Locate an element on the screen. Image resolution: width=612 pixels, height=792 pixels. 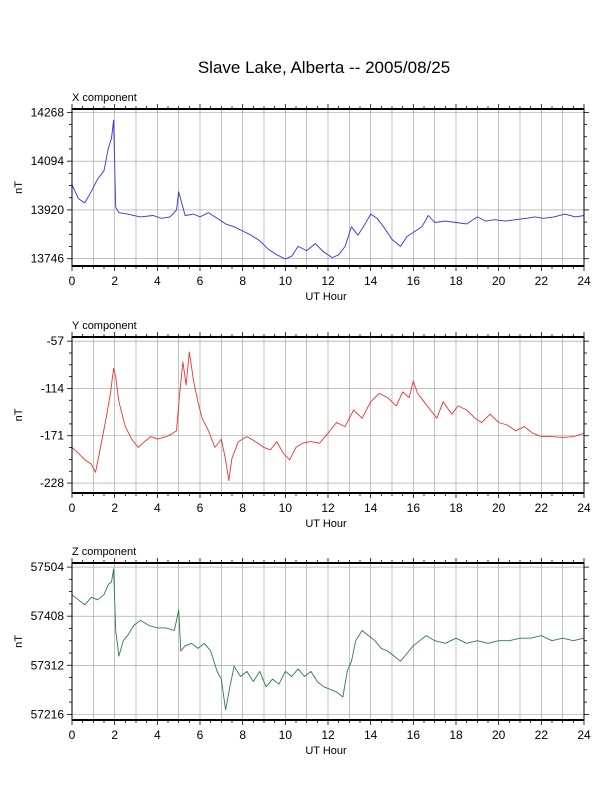
y-tick-label: -114 is located at coordinates (52, 388).